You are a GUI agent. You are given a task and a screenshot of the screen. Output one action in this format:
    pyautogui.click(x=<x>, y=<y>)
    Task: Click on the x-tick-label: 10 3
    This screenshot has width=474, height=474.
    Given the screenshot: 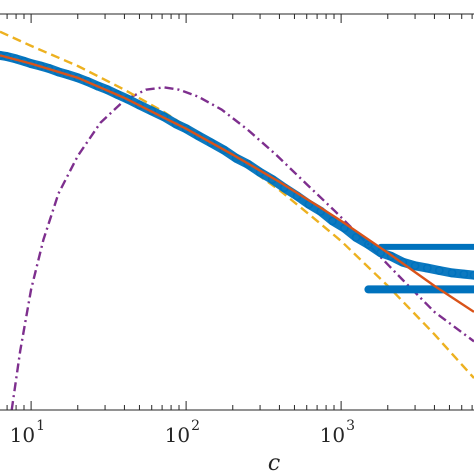 What is the action you would take?
    pyautogui.click(x=337, y=432)
    